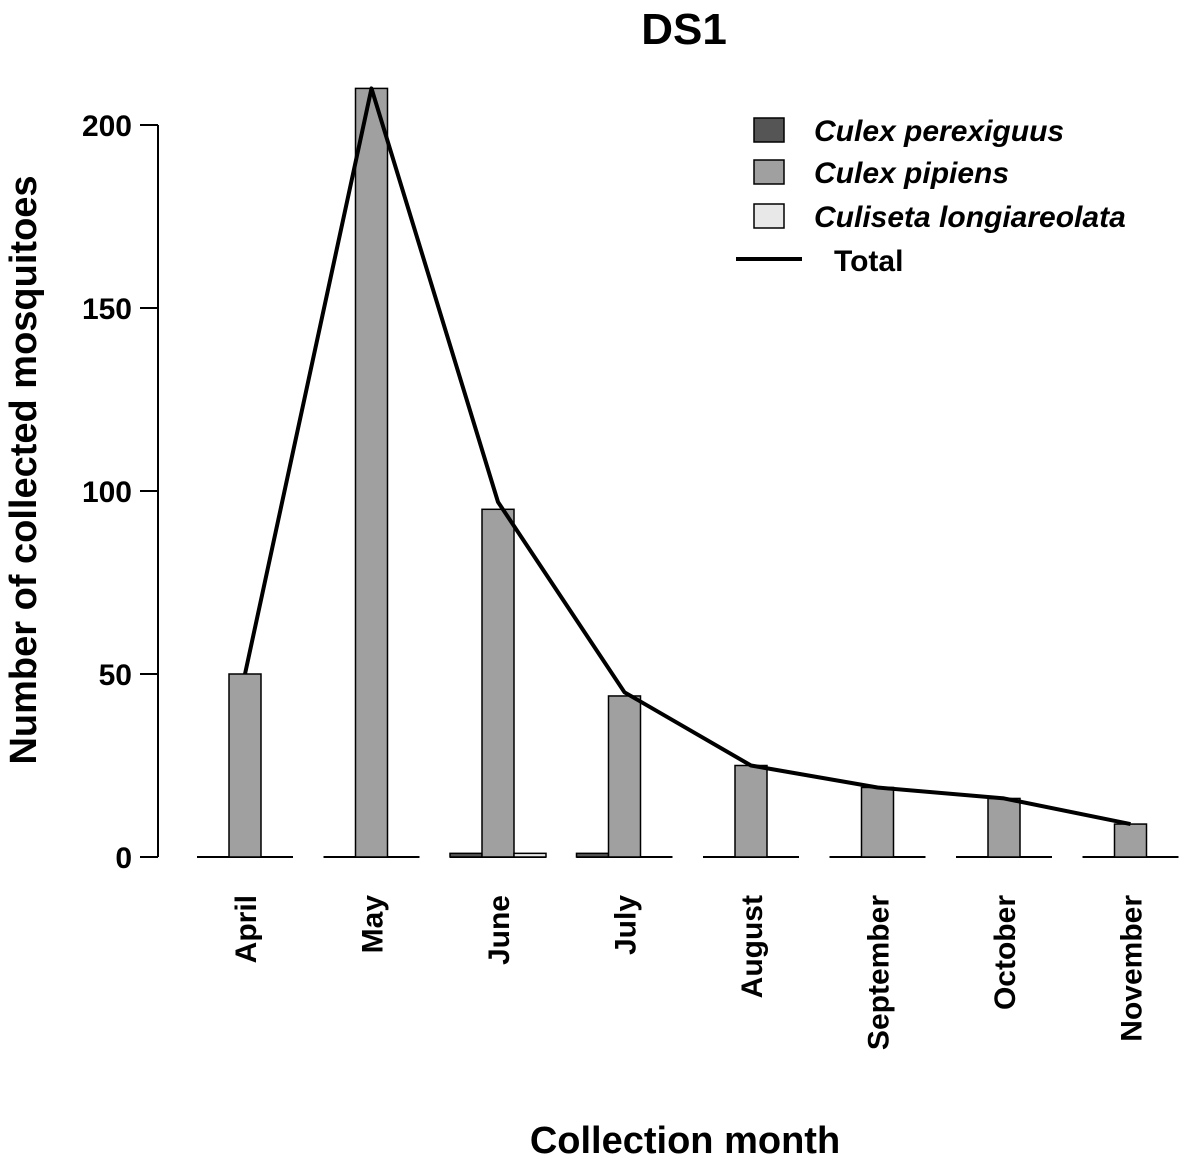 The height and width of the screenshot is (1158, 1200). Describe the element at coordinates (499, 930) in the screenshot. I see `x-tick-label: June` at that location.